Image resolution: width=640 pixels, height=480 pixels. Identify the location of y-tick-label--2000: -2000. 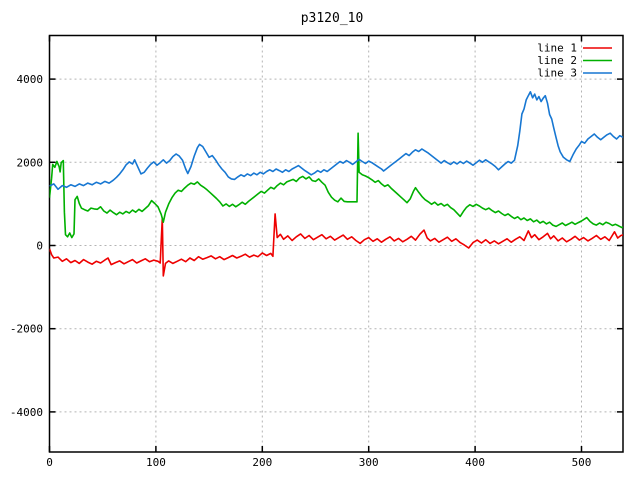
(26, 329).